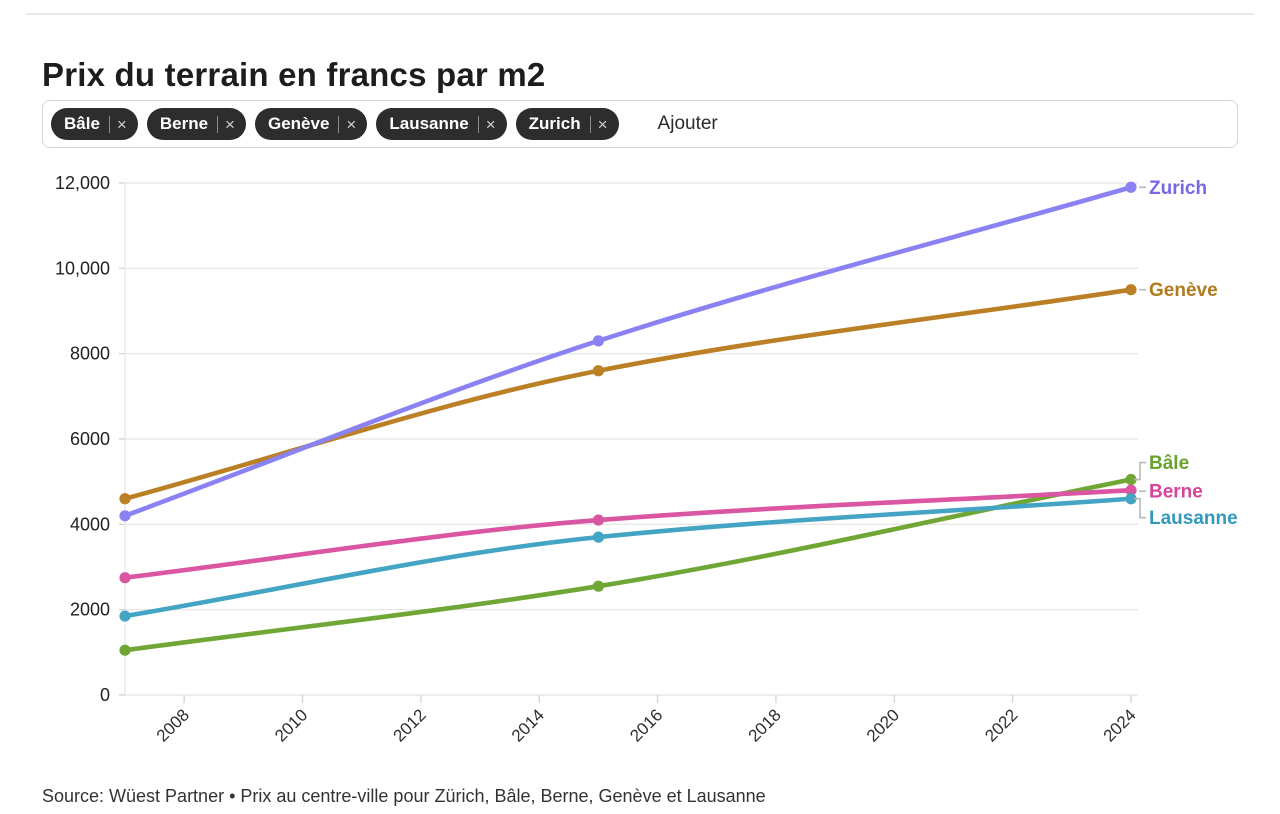 Image resolution: width=1280 pixels, height=814 pixels. I want to click on x-axis-label: 2024, so click(1120, 725).